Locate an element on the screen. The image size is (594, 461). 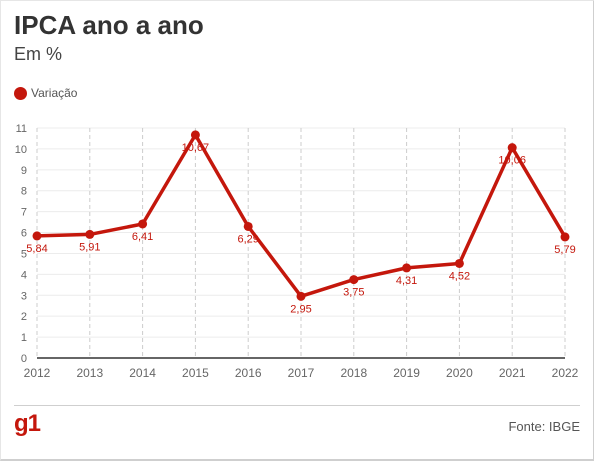
x-tick-label: 2018 is located at coordinates (353, 373).